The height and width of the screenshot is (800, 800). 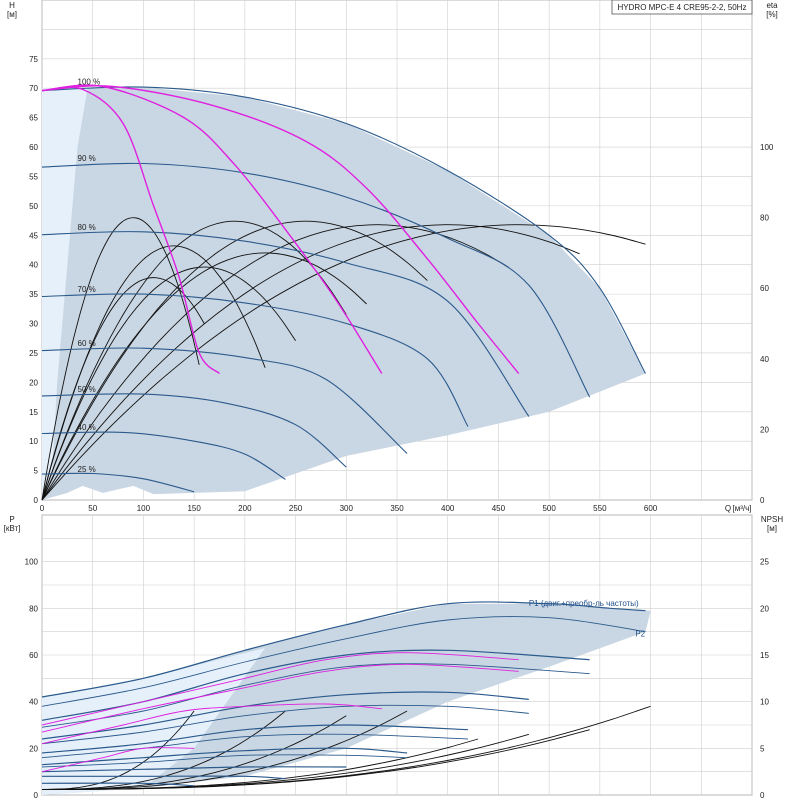 I want to click on chart-title: HYDRO MPC-E 4 CRE95-2-2, 50Hz, so click(x=682, y=7).